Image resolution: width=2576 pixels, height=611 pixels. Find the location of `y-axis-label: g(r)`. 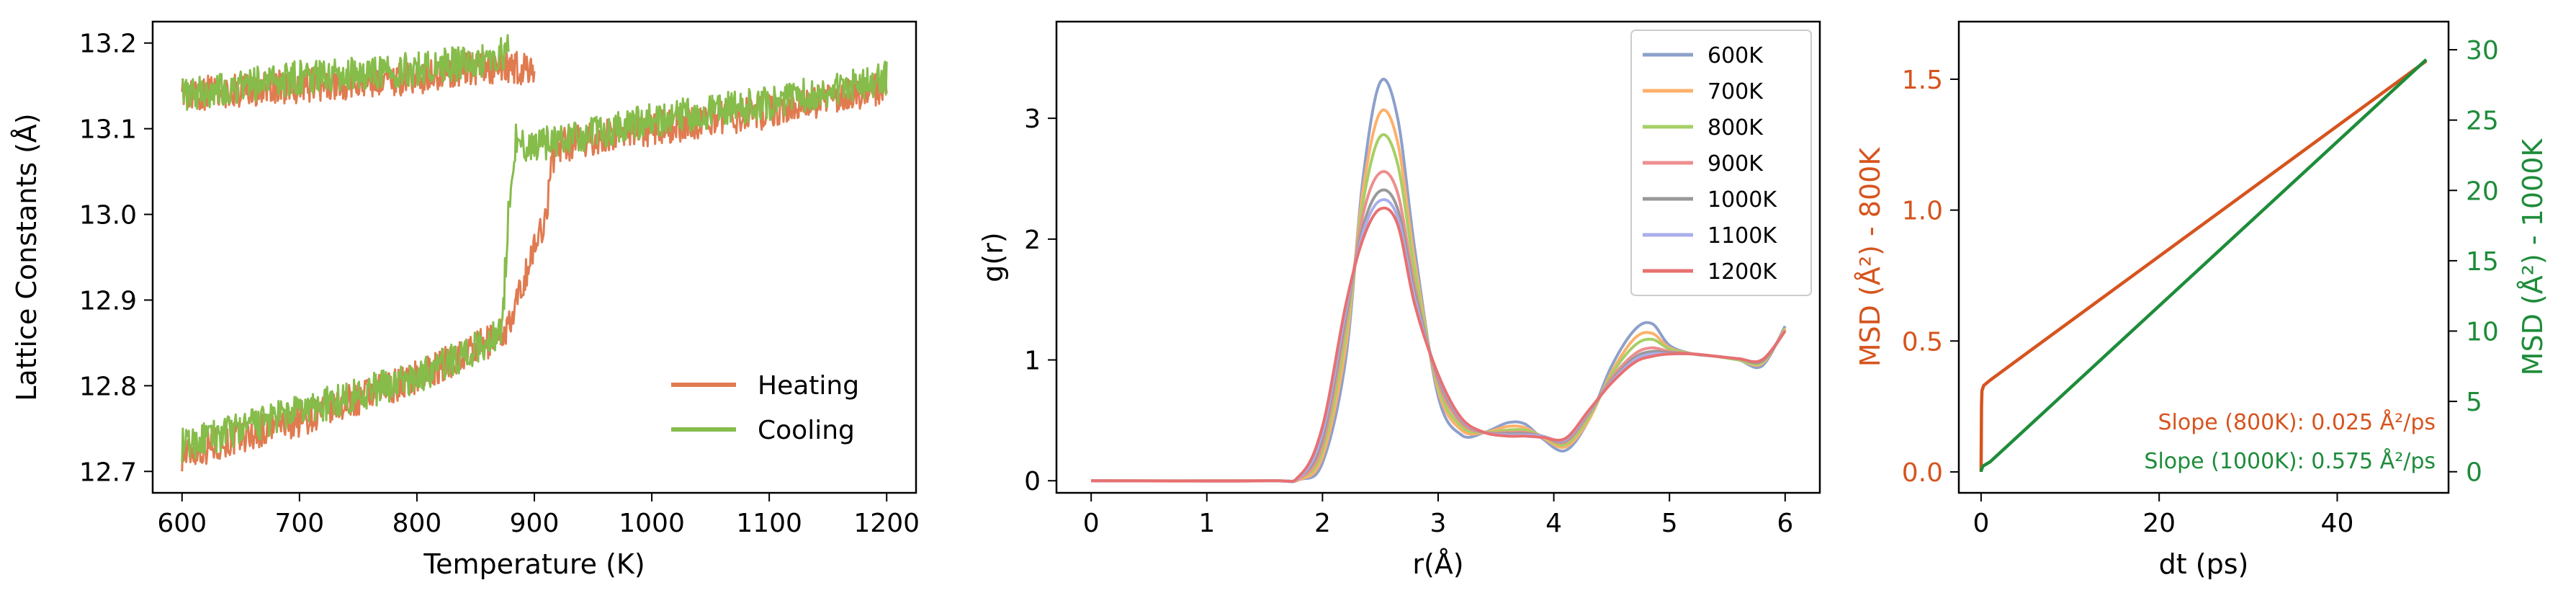

y-axis-label: g(r) is located at coordinates (993, 257).